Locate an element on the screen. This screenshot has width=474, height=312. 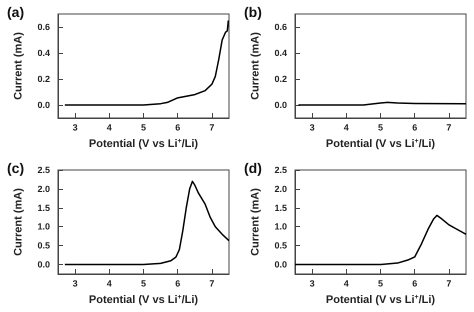
chart-title: (a) is located at coordinates (15, 12).